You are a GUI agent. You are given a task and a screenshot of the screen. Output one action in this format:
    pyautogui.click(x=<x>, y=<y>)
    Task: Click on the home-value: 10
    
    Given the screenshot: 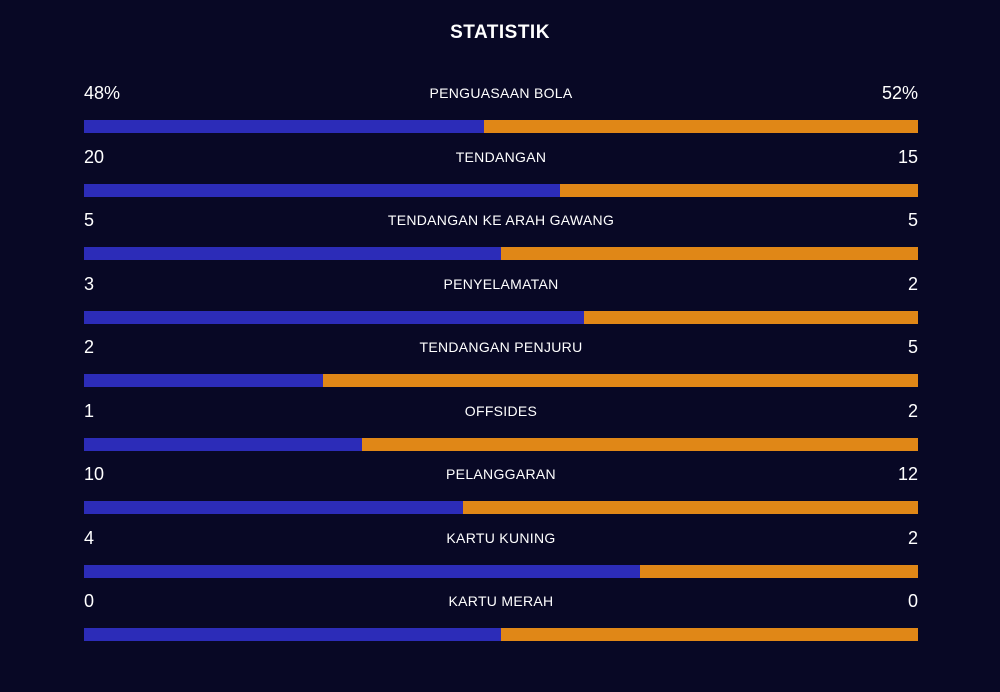 What is the action you would take?
    pyautogui.click(x=94, y=474)
    